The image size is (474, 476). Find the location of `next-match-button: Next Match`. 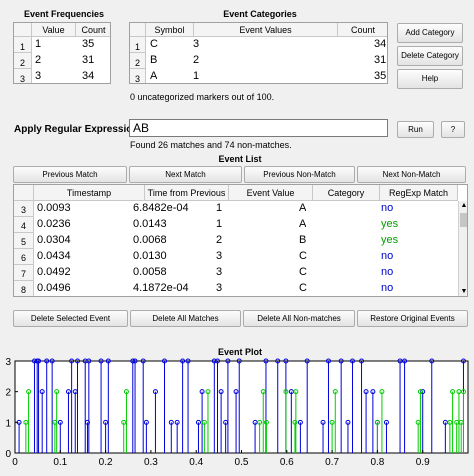

next-match-button: Next Match is located at coordinates (185, 174).